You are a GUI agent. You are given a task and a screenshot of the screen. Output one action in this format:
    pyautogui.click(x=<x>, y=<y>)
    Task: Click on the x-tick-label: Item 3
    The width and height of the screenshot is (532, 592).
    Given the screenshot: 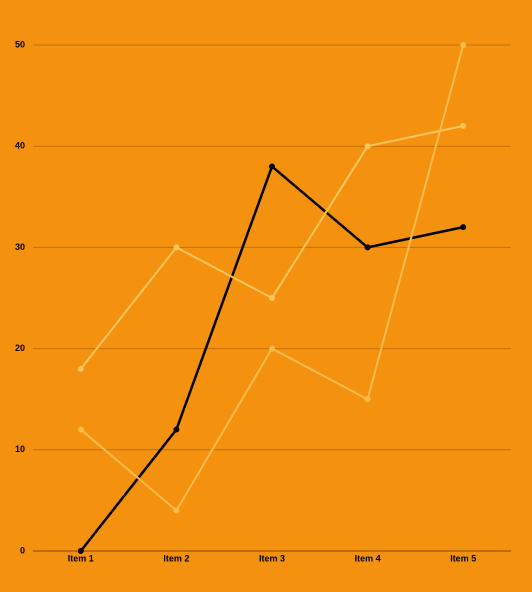 What is the action you would take?
    pyautogui.click(x=272, y=558)
    